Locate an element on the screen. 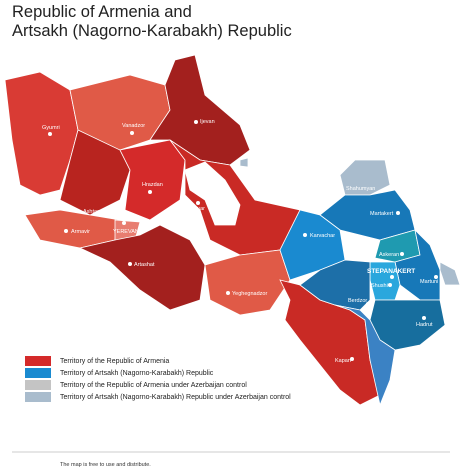 The image size is (463, 470). city-label: Shushi is located at coordinates (379, 286).